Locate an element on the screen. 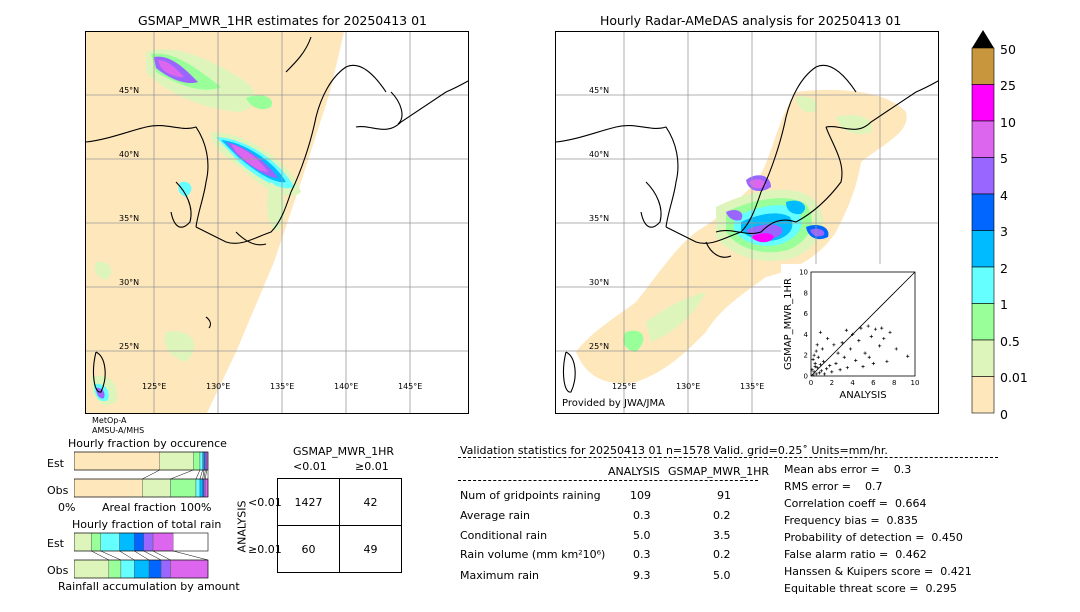 This screenshot has height=612, width=1080. scatter-inset: 0 0 2 2 4 4 6 6 8 8 10 10 ANALYSIS GSMAP_MWR_1HR is located at coordinates (859, 338).